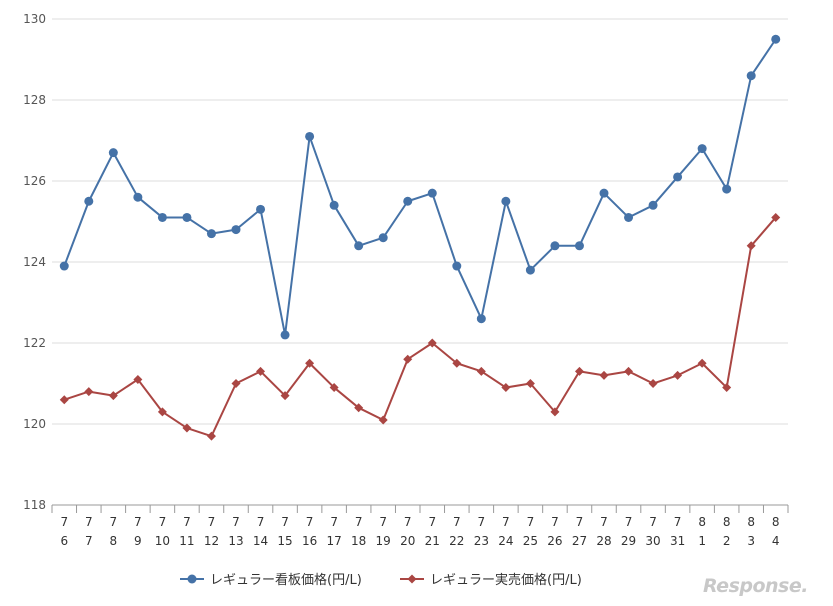 The image size is (833, 606). Describe the element at coordinates (628, 541) in the screenshot. I see `x-tick-label-day: 29` at that location.